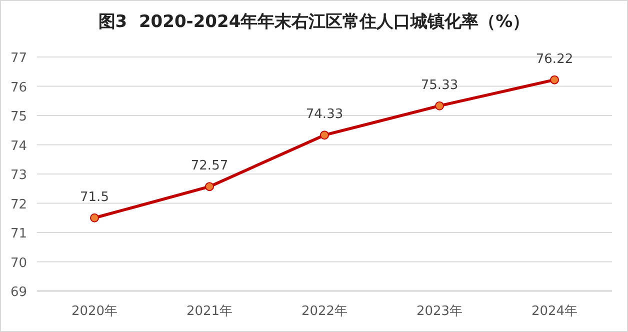 The image size is (628, 332). Describe the element at coordinates (325, 114) in the screenshot. I see `data-label: 74.33` at that location.